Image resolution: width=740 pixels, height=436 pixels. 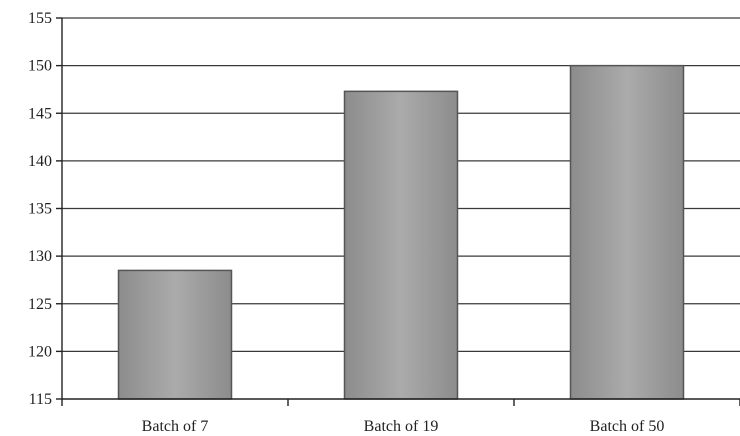 I want to click on y-tick-label: 145, so click(x=40, y=113).